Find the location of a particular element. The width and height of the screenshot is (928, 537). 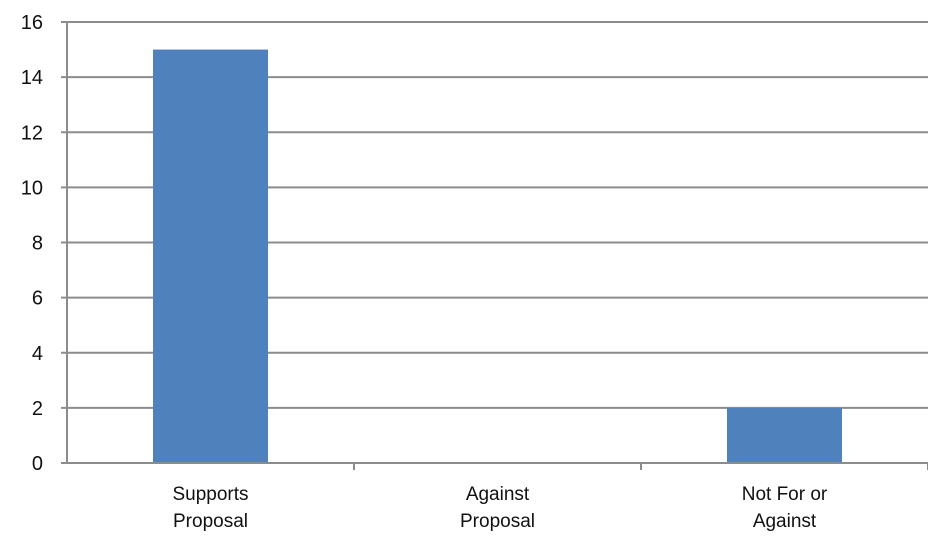

y-axis-ticks: 0 2 4 6 8 10 12 14 16 is located at coordinates (44, 243).